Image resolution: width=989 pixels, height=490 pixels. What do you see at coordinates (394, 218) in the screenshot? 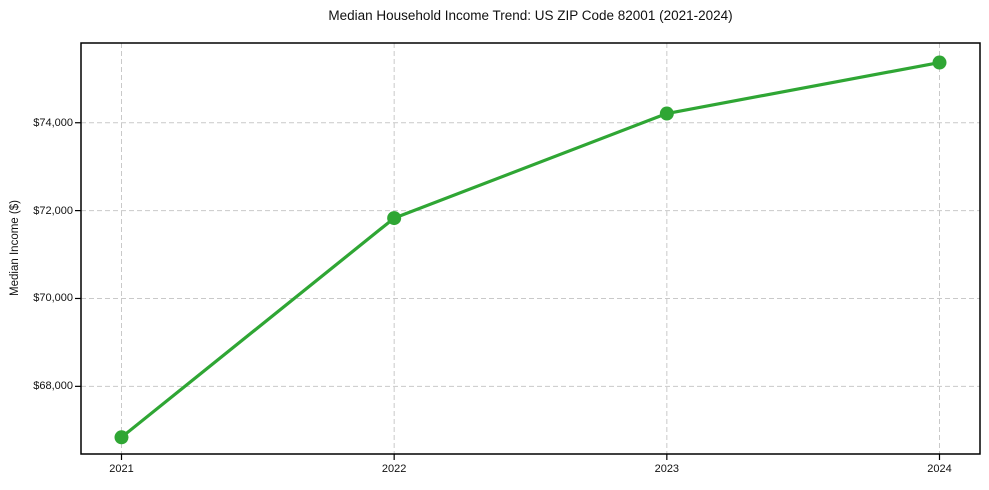
I see `data-point-2022` at bounding box center [394, 218].